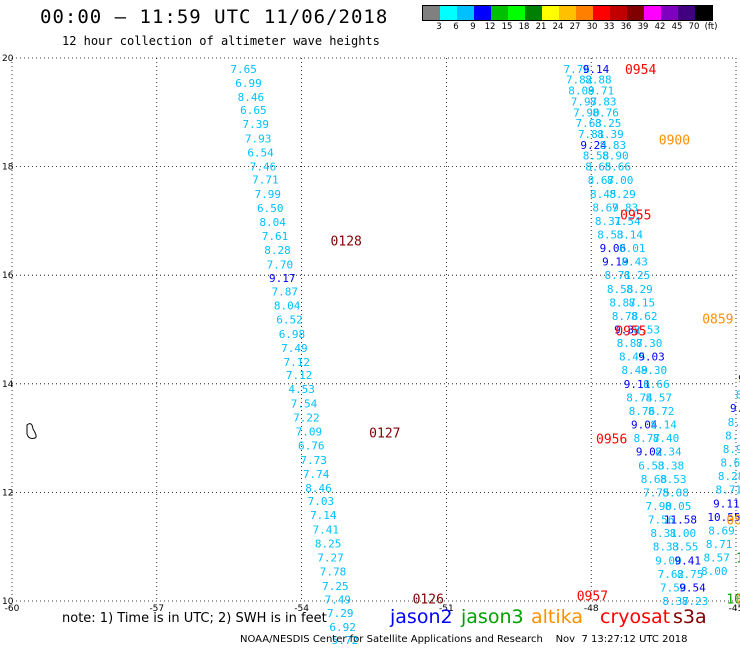  Describe the element at coordinates (608, 123) in the screenshot. I see `wave-height-value: 8.25` at that location.